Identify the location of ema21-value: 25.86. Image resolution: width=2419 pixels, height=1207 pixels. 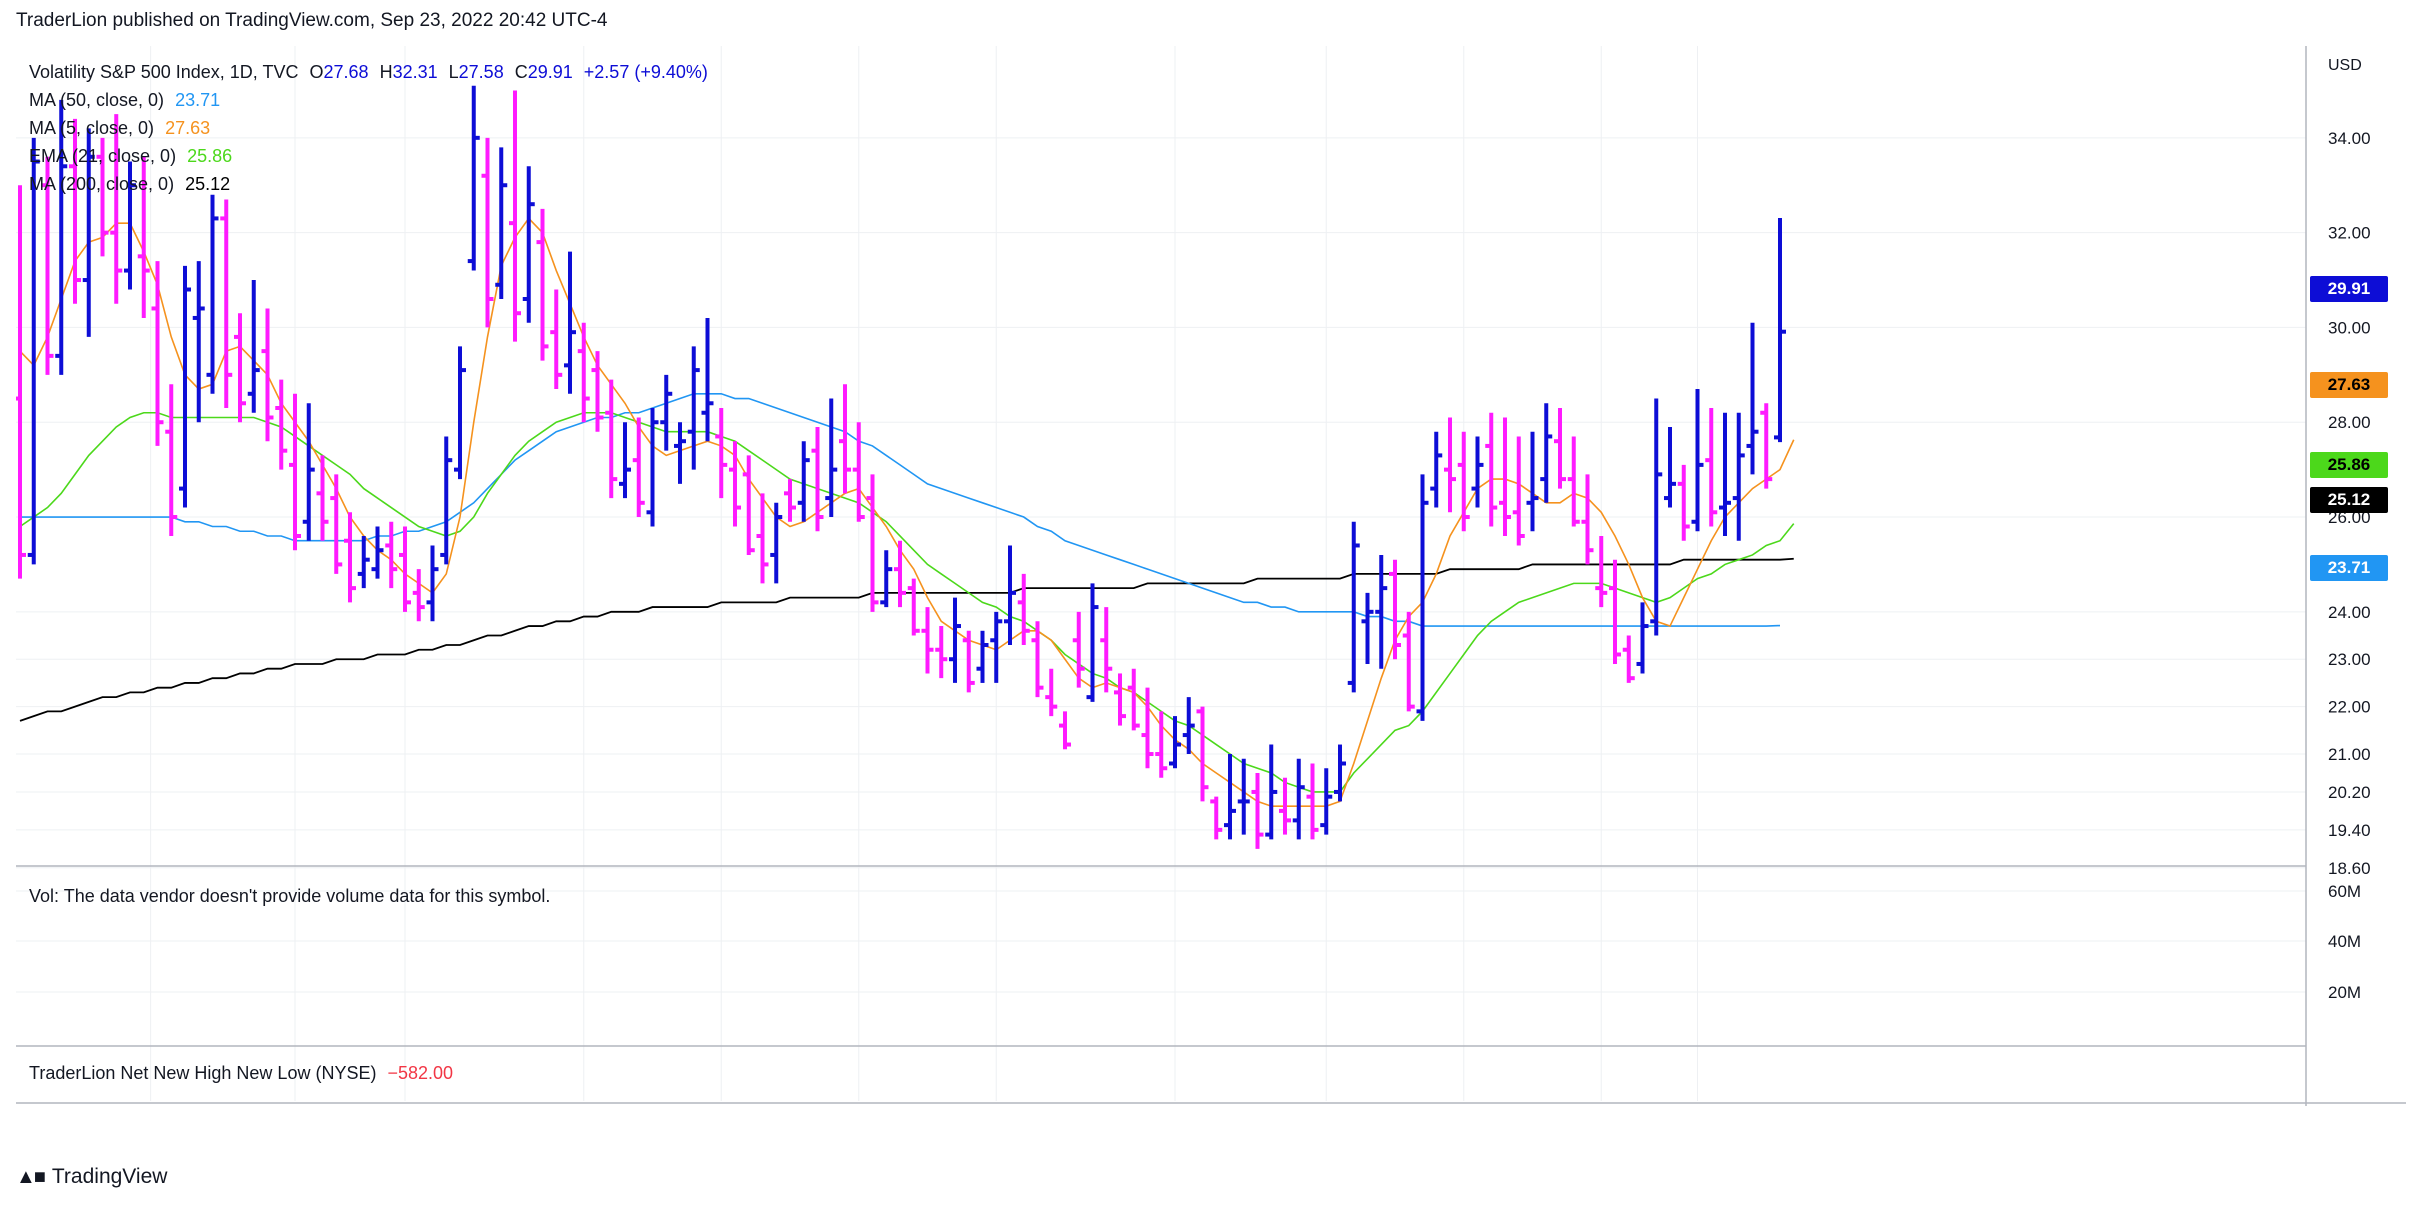
(210, 156).